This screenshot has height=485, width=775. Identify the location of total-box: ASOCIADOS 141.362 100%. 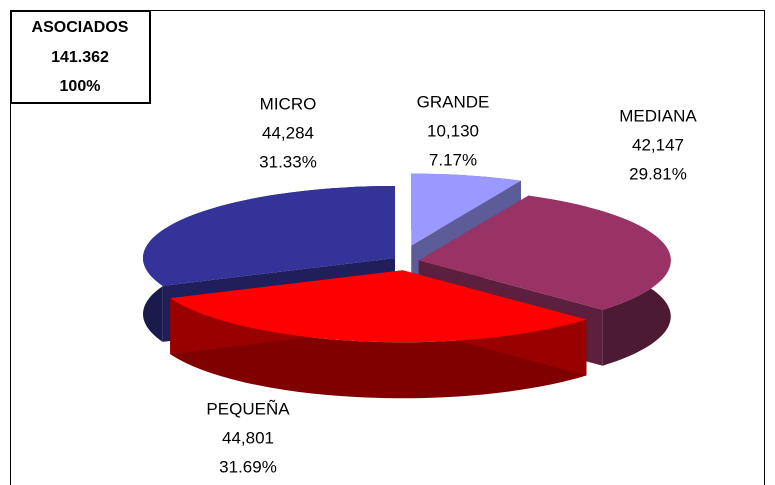
(80, 57).